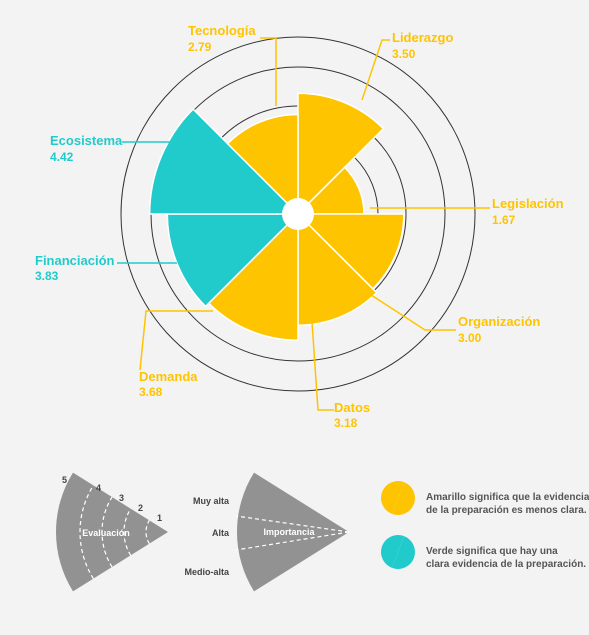  Describe the element at coordinates (262, 164) in the screenshot. I see `wedge-tecnología` at that location.